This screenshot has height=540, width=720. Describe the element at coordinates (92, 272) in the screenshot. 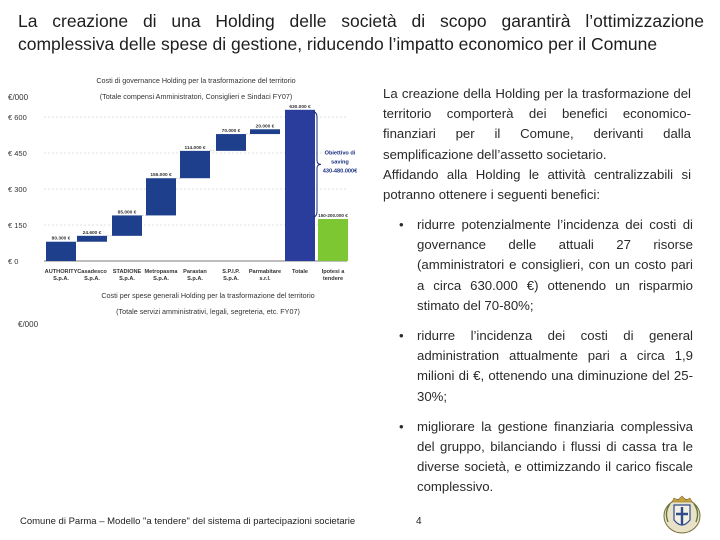

I see `category-label-line1: Casadesco` at that location.